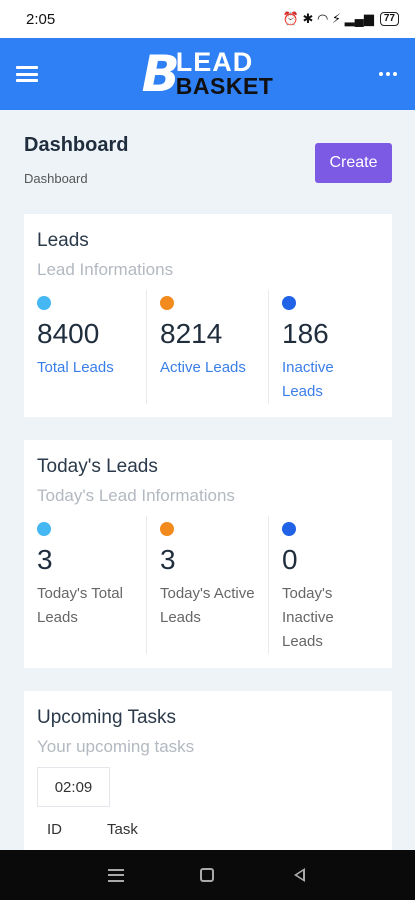  What do you see at coordinates (290, 559) in the screenshot?
I see `stat-value: 0` at bounding box center [290, 559].